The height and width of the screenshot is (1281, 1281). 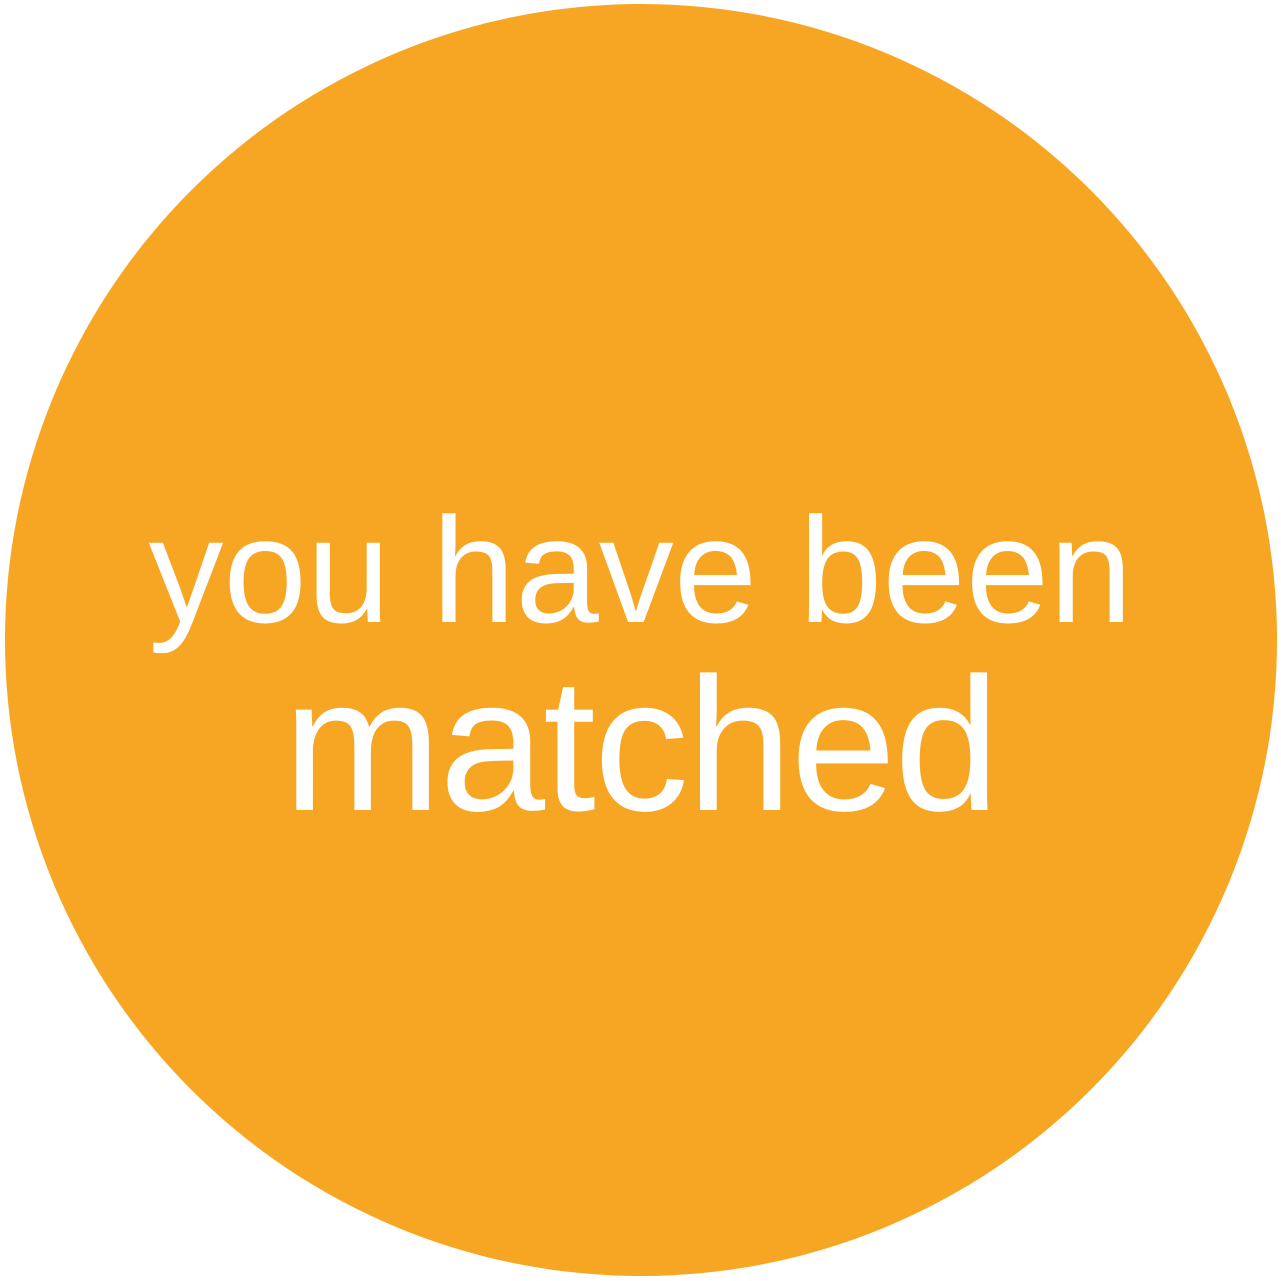 What do you see at coordinates (641, 745) in the screenshot?
I see `badge-text-line-2: matched` at bounding box center [641, 745].